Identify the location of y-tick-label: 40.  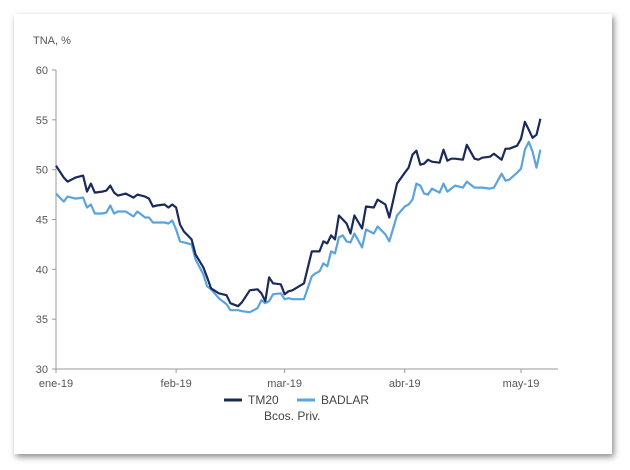
(42, 270).